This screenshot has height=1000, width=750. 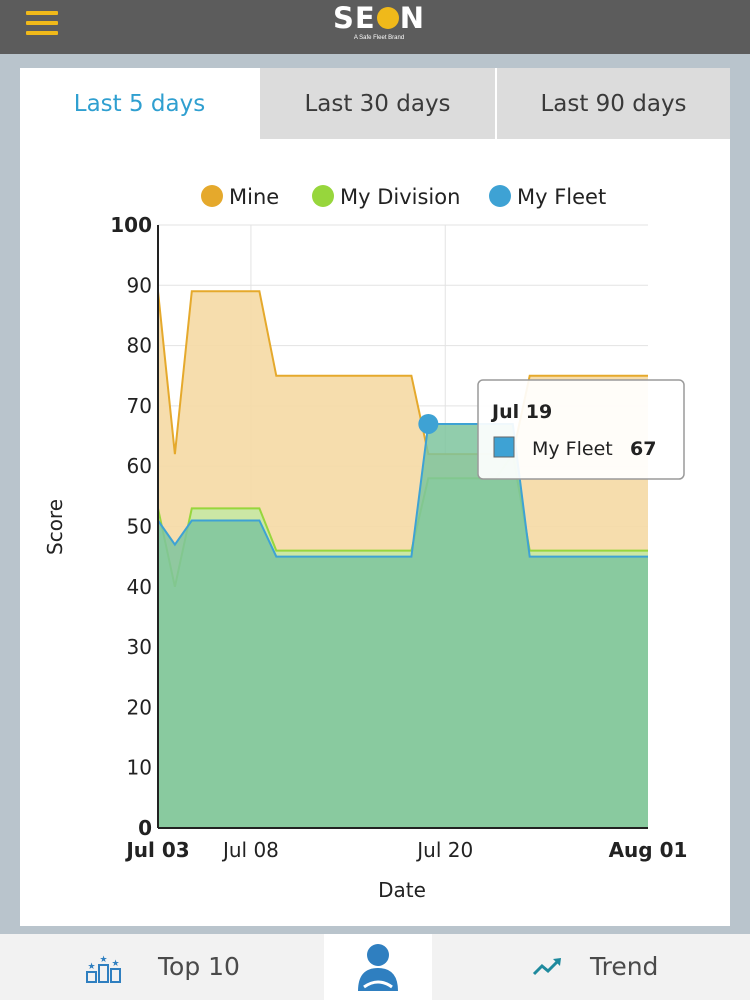 What do you see at coordinates (212, 196) in the screenshot?
I see `legend-dot-mine` at bounding box center [212, 196].